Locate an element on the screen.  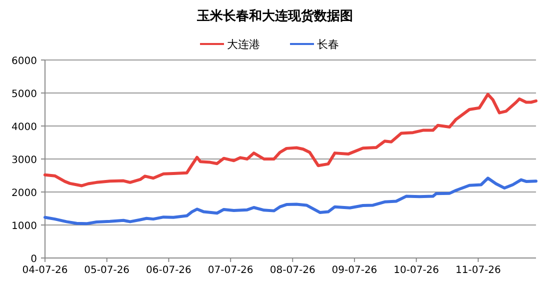
x-tick-label: 09-07-26 is located at coordinates (355, 270).